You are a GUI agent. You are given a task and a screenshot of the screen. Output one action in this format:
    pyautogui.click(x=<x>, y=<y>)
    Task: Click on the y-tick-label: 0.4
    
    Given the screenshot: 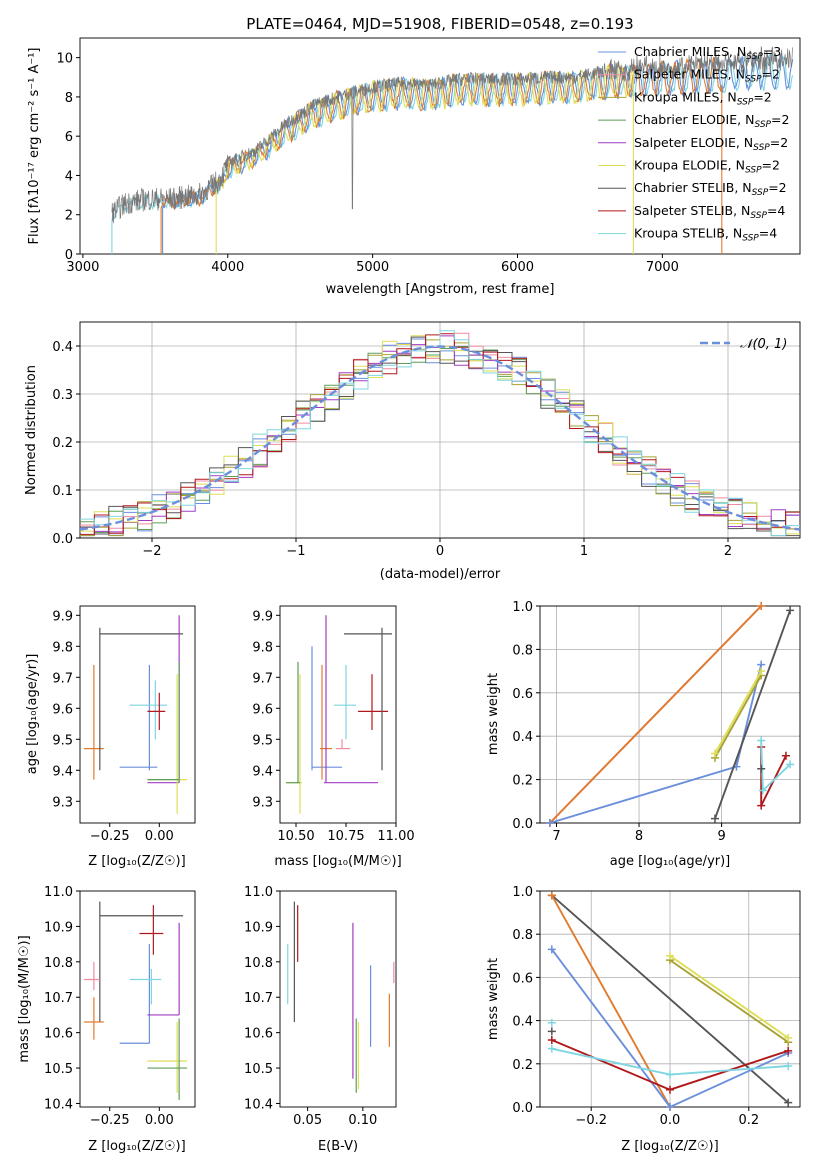 What is the action you would take?
    pyautogui.click(x=522, y=1022)
    